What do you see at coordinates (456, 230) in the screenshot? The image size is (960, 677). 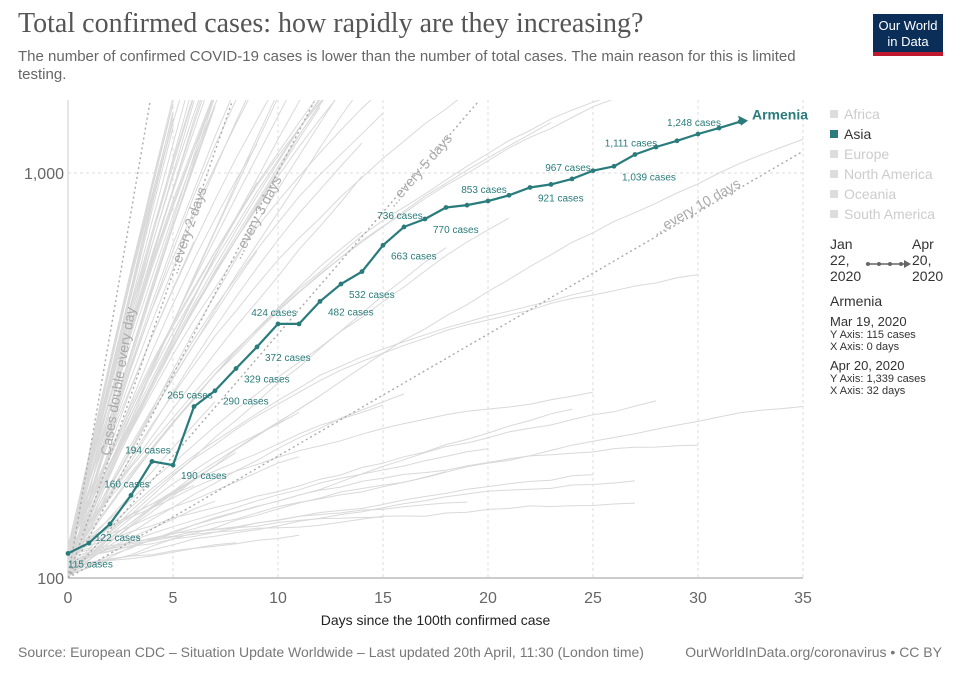 I see `data-label: 770 cases` at bounding box center [456, 230].